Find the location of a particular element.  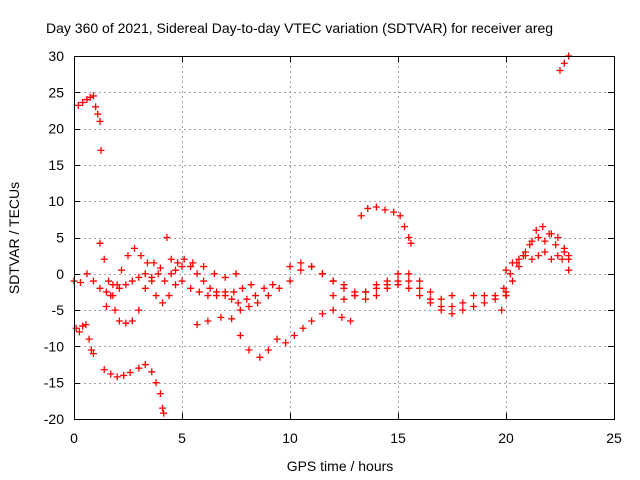

x-tick-label: 20 is located at coordinates (506, 438).